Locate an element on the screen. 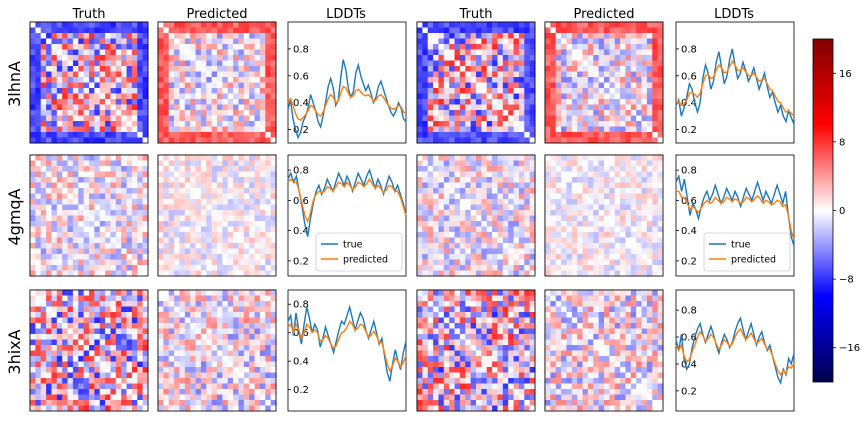  row-labels: 3lhnA 4gmqA 3hixA is located at coordinates (14, 218).